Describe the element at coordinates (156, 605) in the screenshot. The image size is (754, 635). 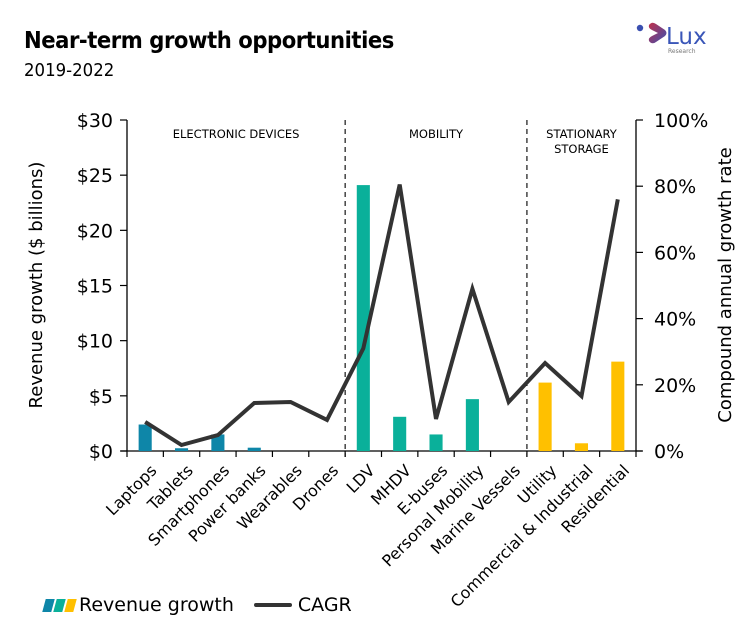
I see `legend-label-revenue-growth: Revenue growth` at that location.